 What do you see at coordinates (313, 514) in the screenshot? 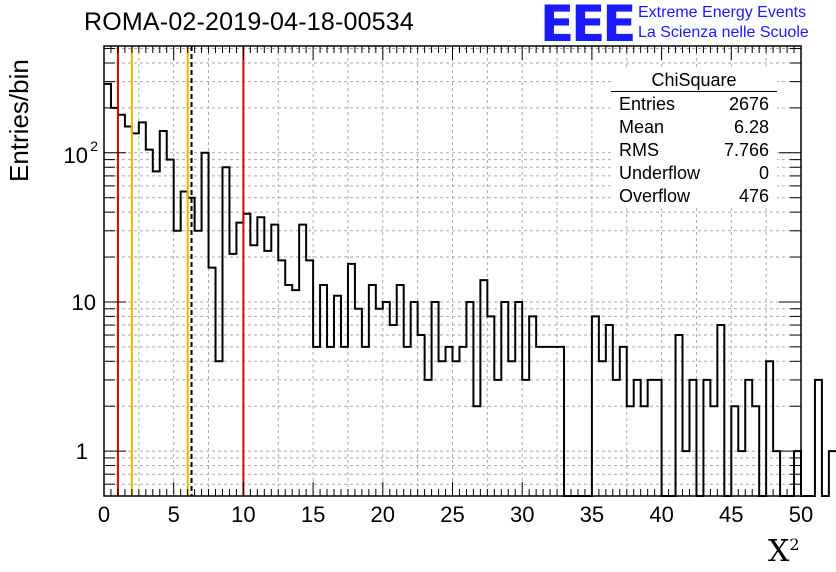
I see `x-tick-label: 15` at bounding box center [313, 514].